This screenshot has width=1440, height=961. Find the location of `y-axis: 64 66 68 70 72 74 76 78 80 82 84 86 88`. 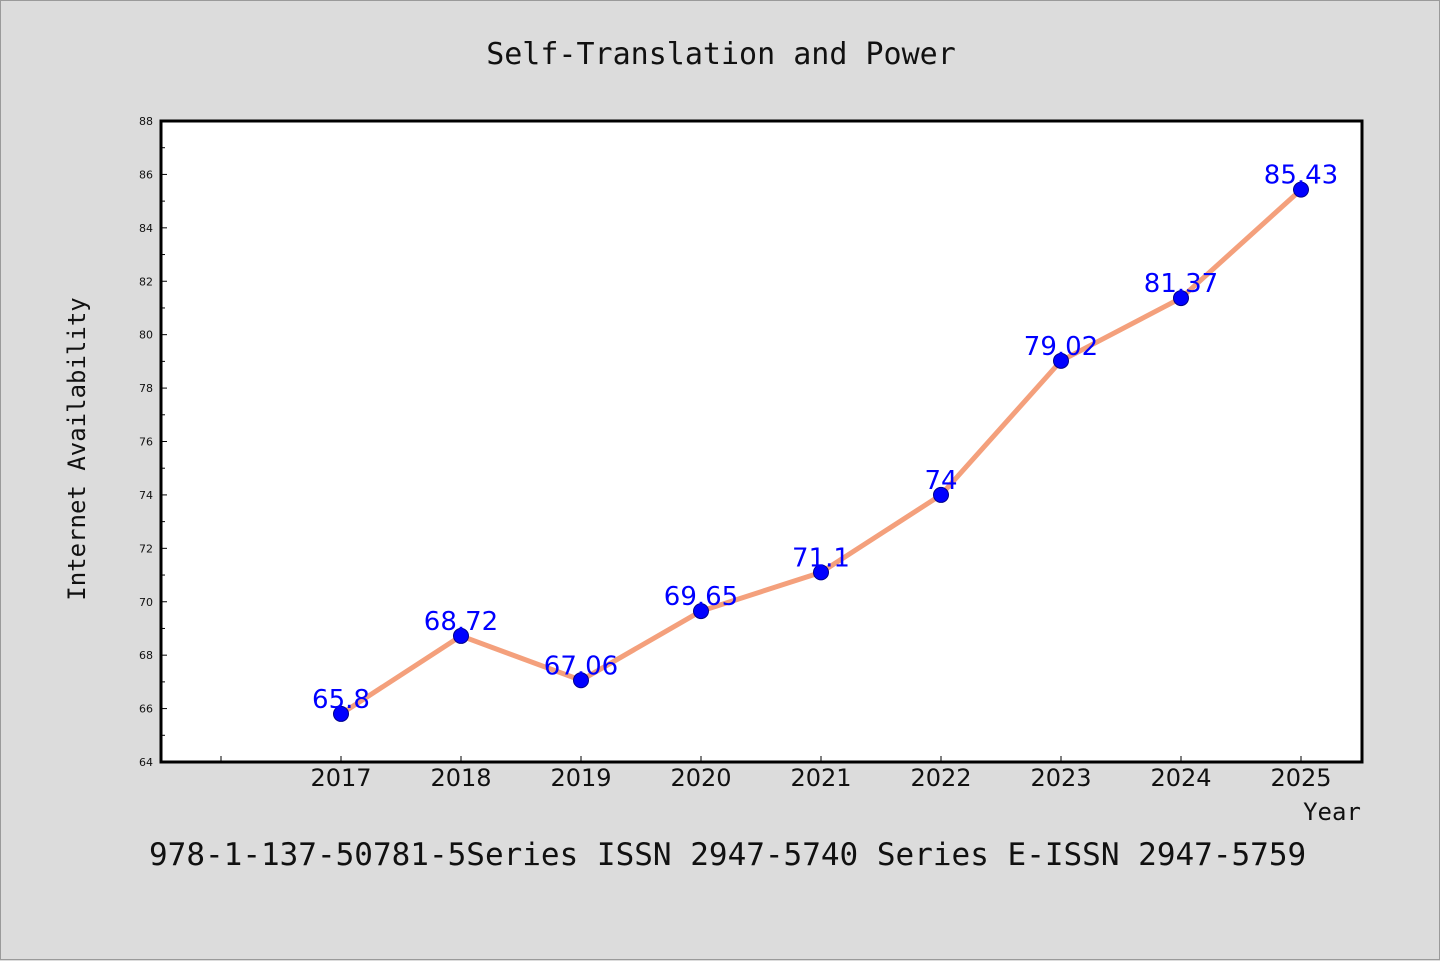

y-axis: 64 66 68 70 72 74 76 78 80 82 84 86 88 is located at coordinates (153, 442).